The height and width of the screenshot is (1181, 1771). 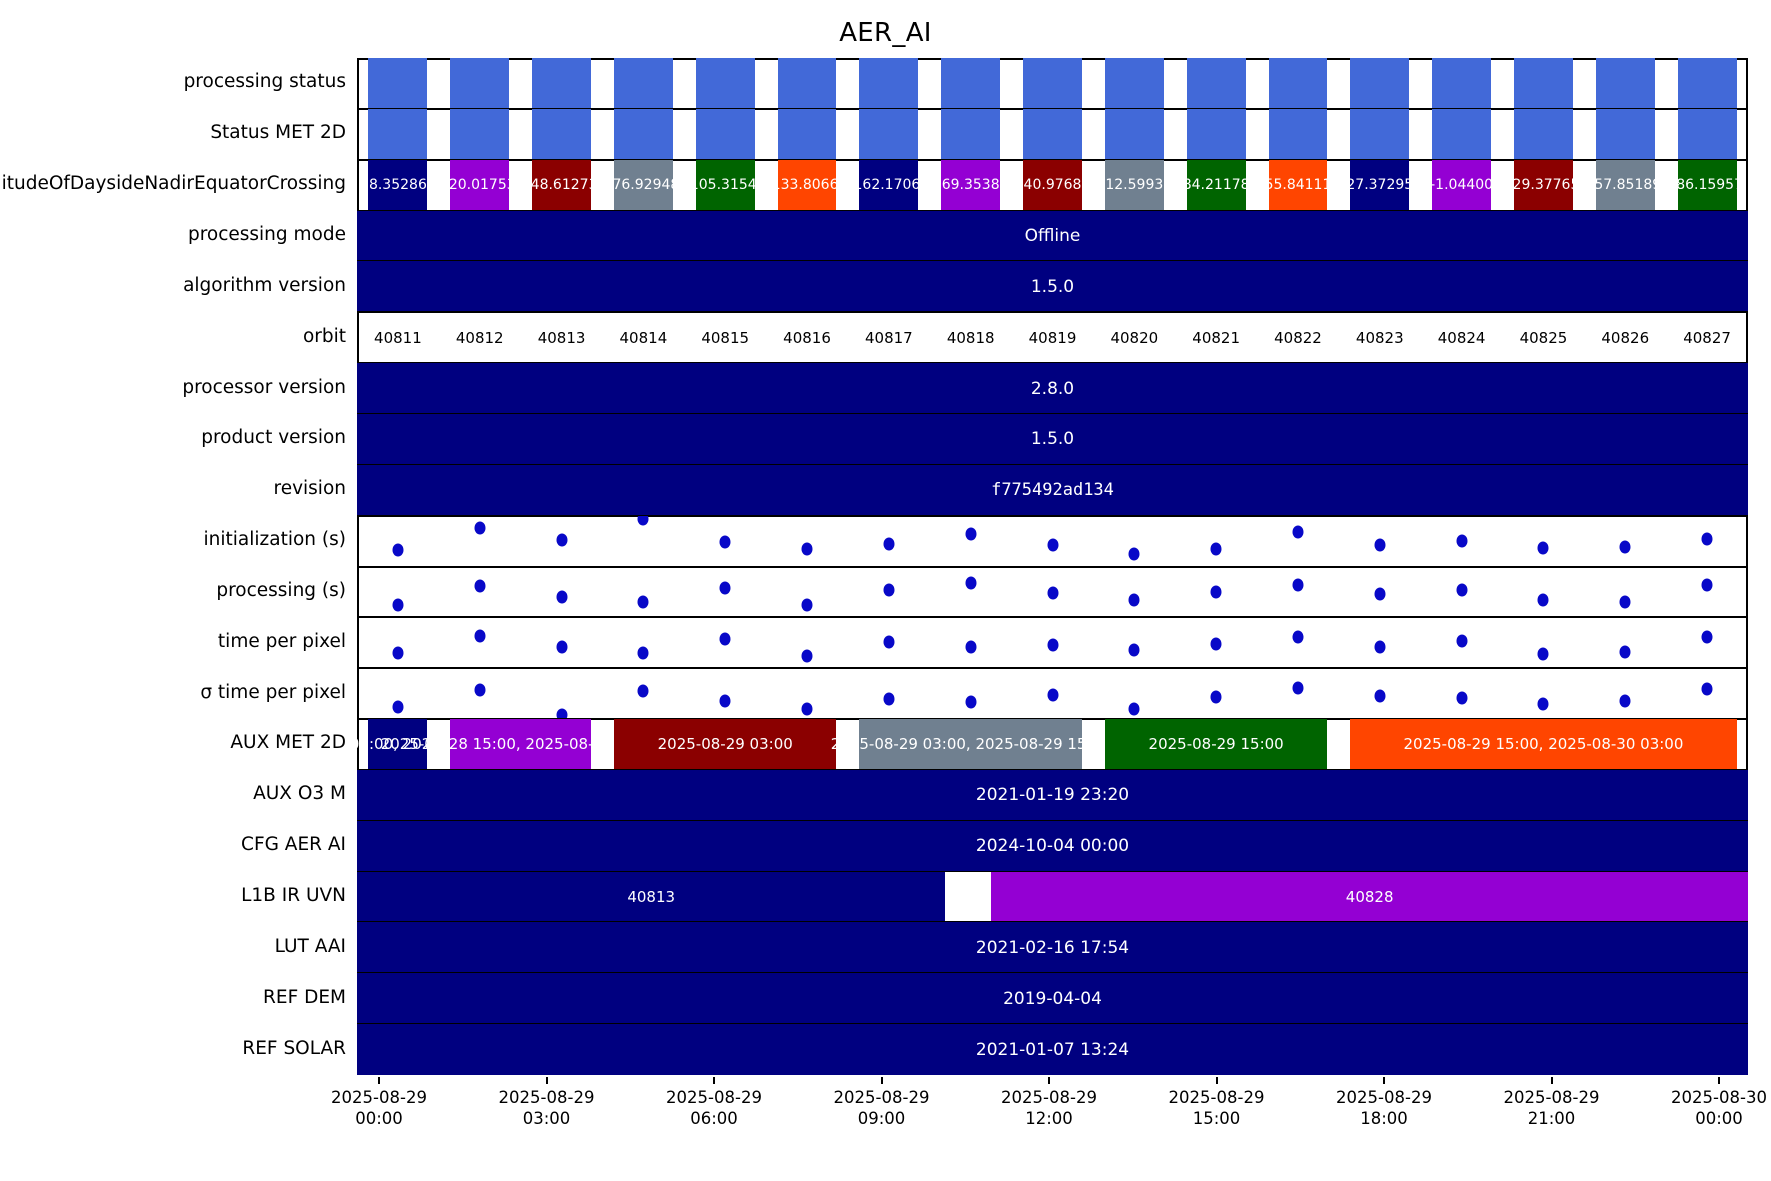 What do you see at coordinates (1379, 337) in the screenshot?
I see `orbit-label: 40823` at bounding box center [1379, 337].